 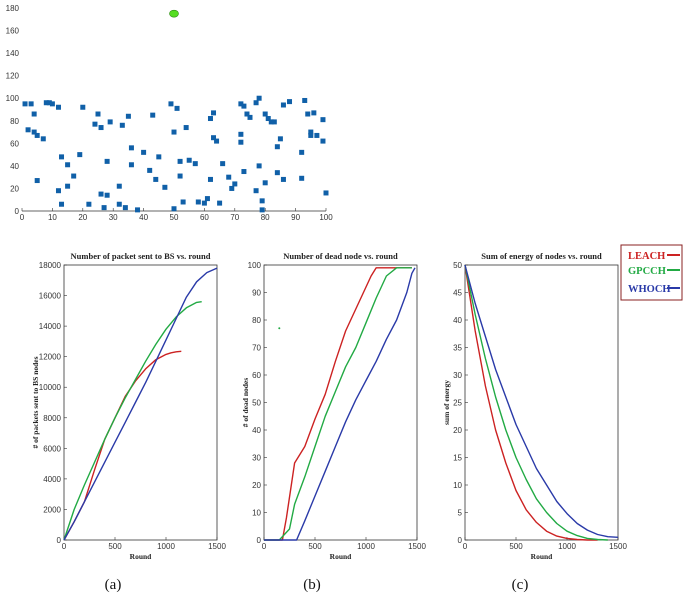 I want to click on y-tick-label: 14000, so click(x=50, y=326).